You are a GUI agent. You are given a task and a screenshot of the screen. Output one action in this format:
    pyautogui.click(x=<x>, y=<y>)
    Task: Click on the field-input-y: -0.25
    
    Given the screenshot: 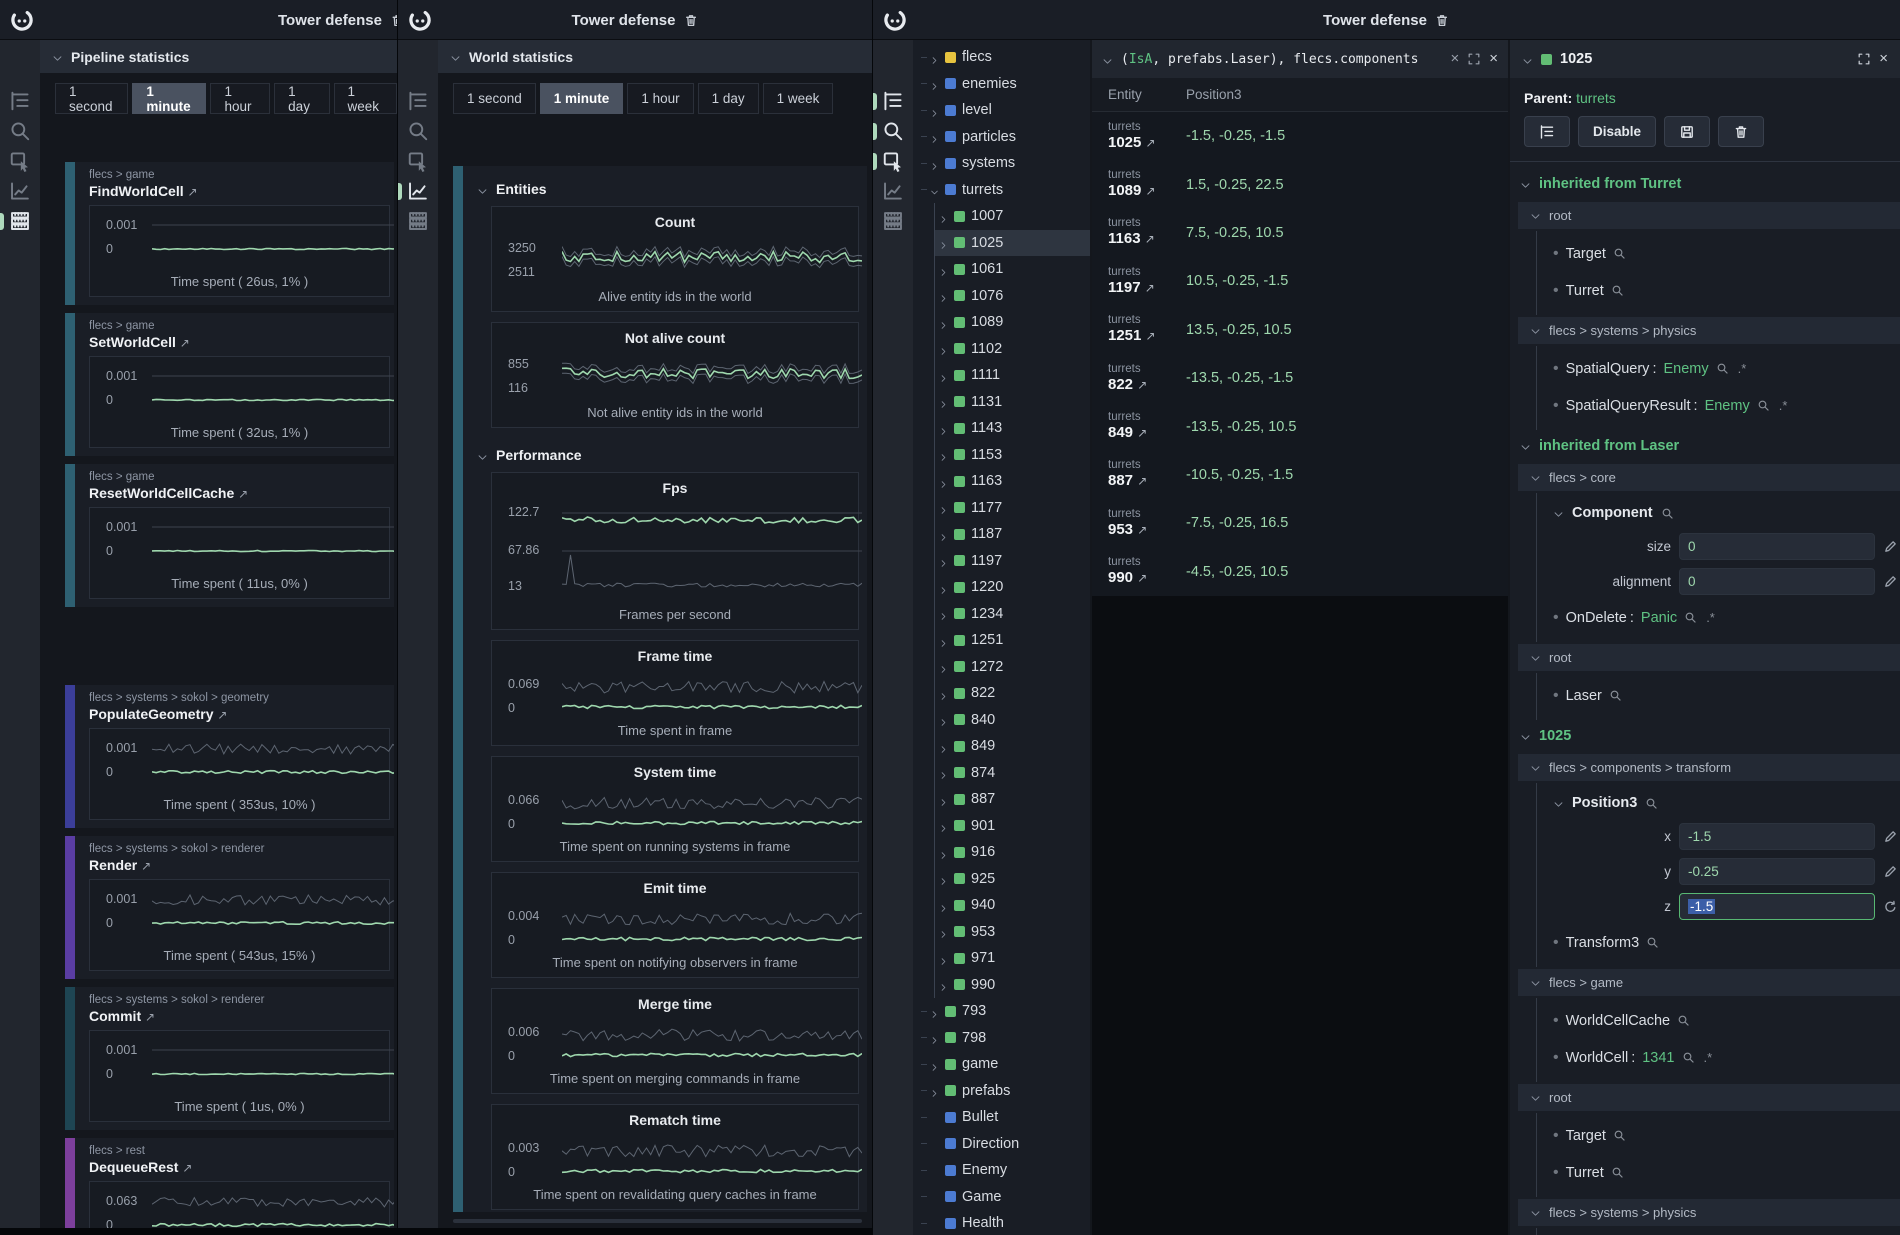 What is the action you would take?
    pyautogui.click(x=1777, y=871)
    